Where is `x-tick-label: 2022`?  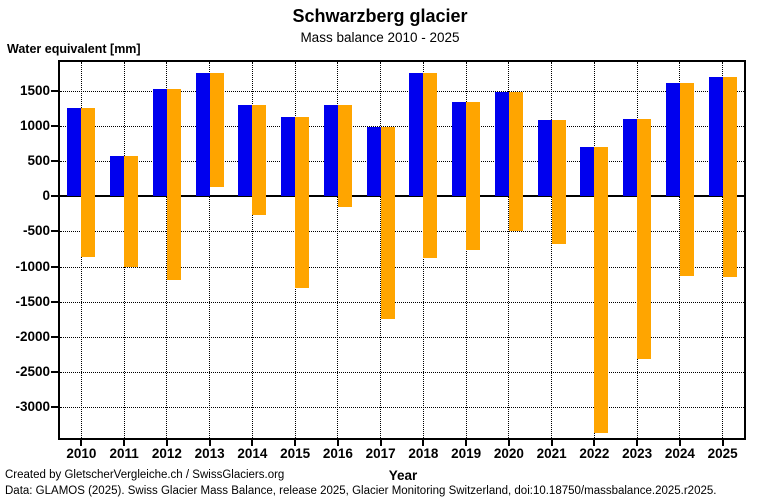
x-tick-label: 2022 is located at coordinates (594, 453).